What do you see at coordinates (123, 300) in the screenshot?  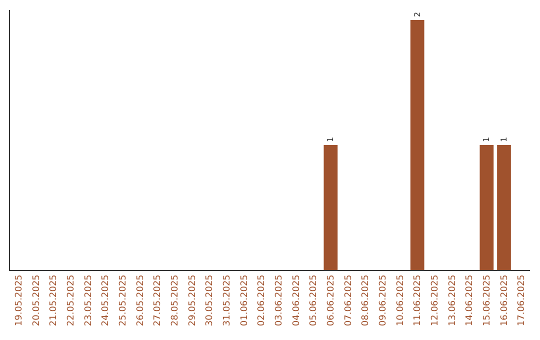 I see `x-tick-label: 25.05.2025` at bounding box center [123, 300].